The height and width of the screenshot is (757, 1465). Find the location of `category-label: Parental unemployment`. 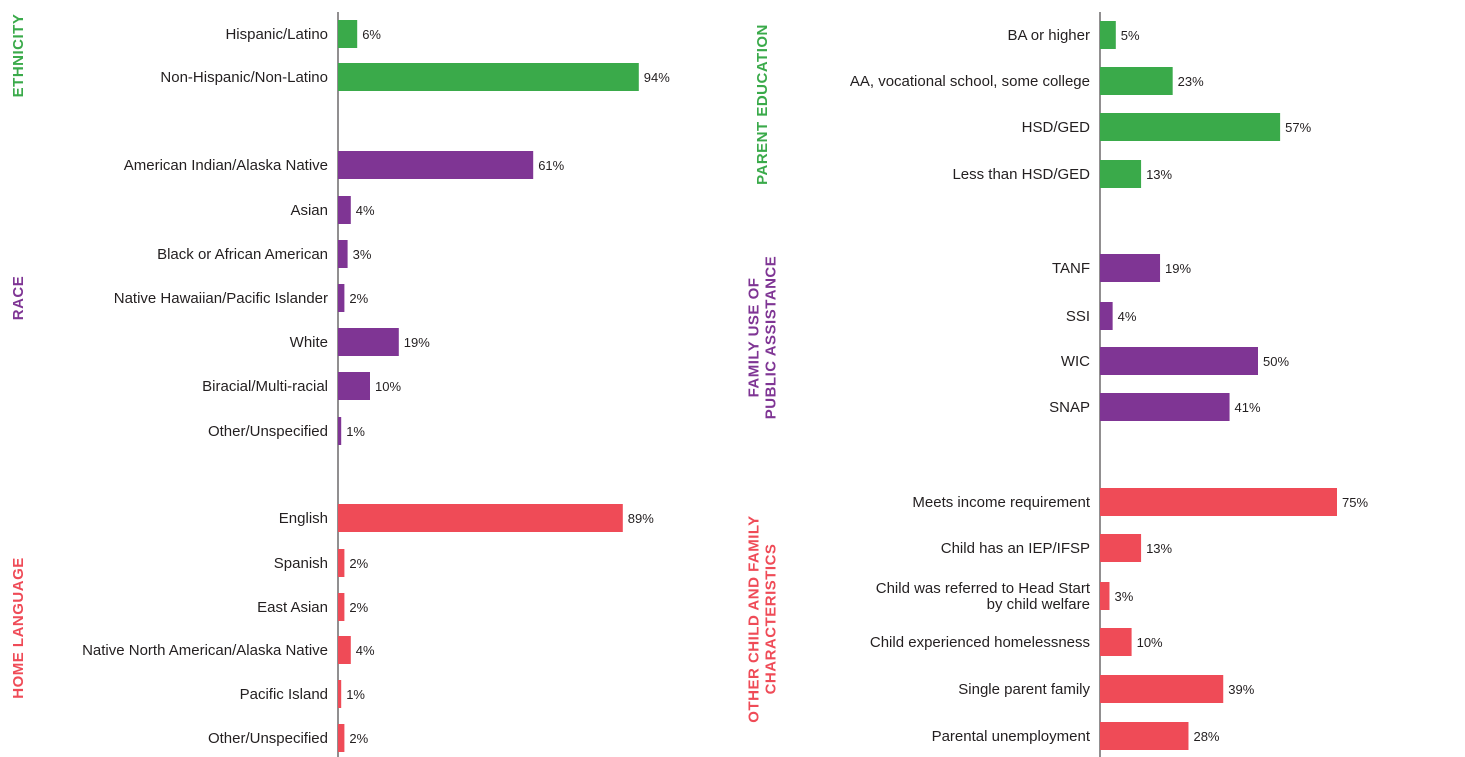

category-label: Parental unemployment is located at coordinates (1011, 736).